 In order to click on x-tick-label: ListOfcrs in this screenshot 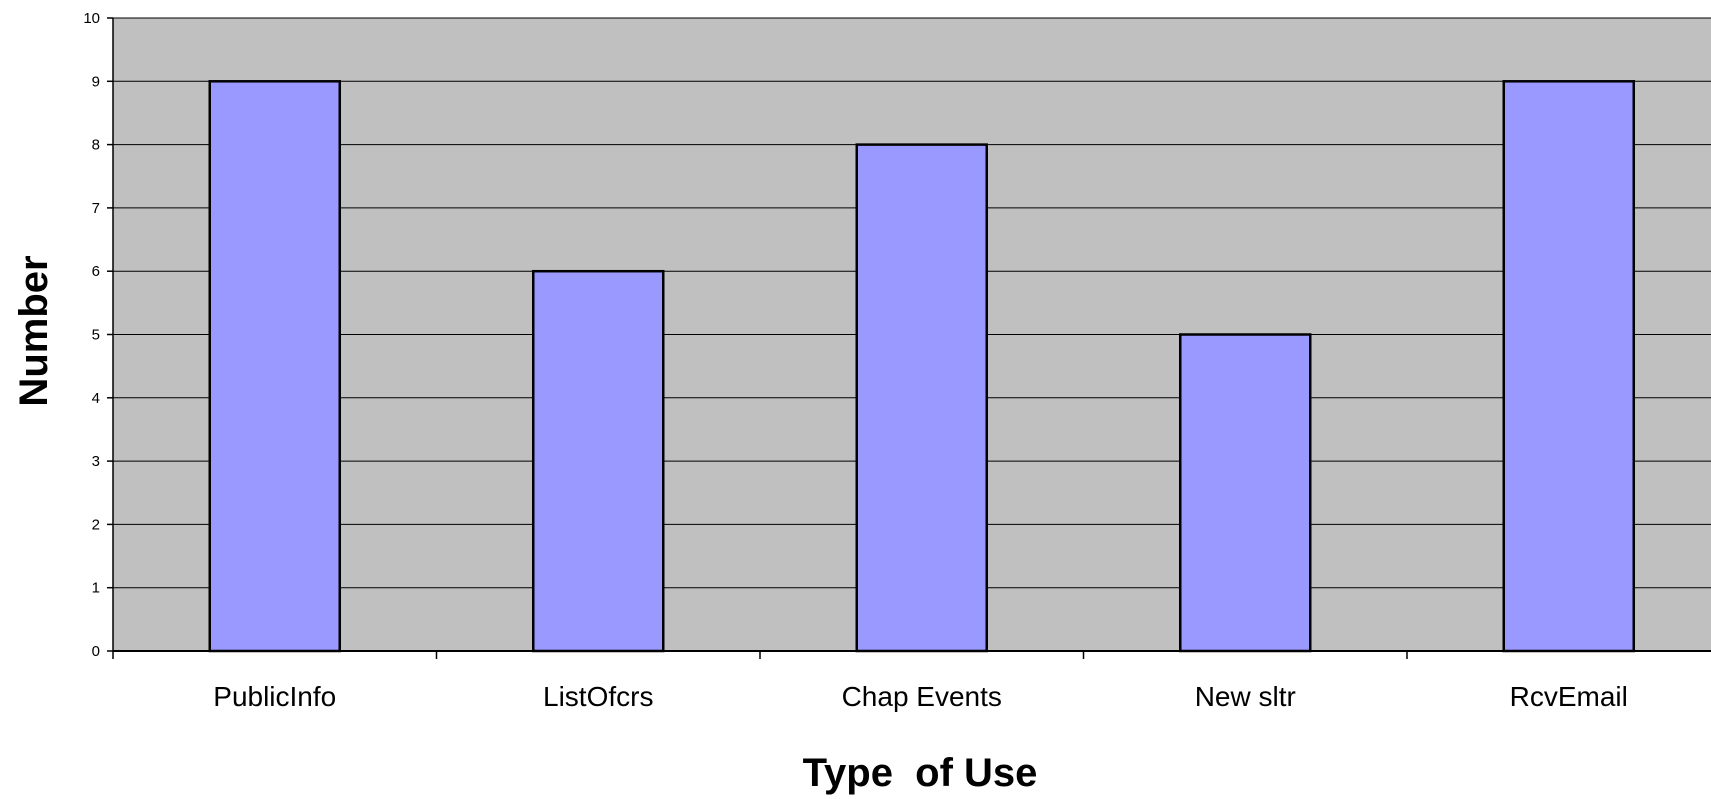, I will do `click(598, 696)`.